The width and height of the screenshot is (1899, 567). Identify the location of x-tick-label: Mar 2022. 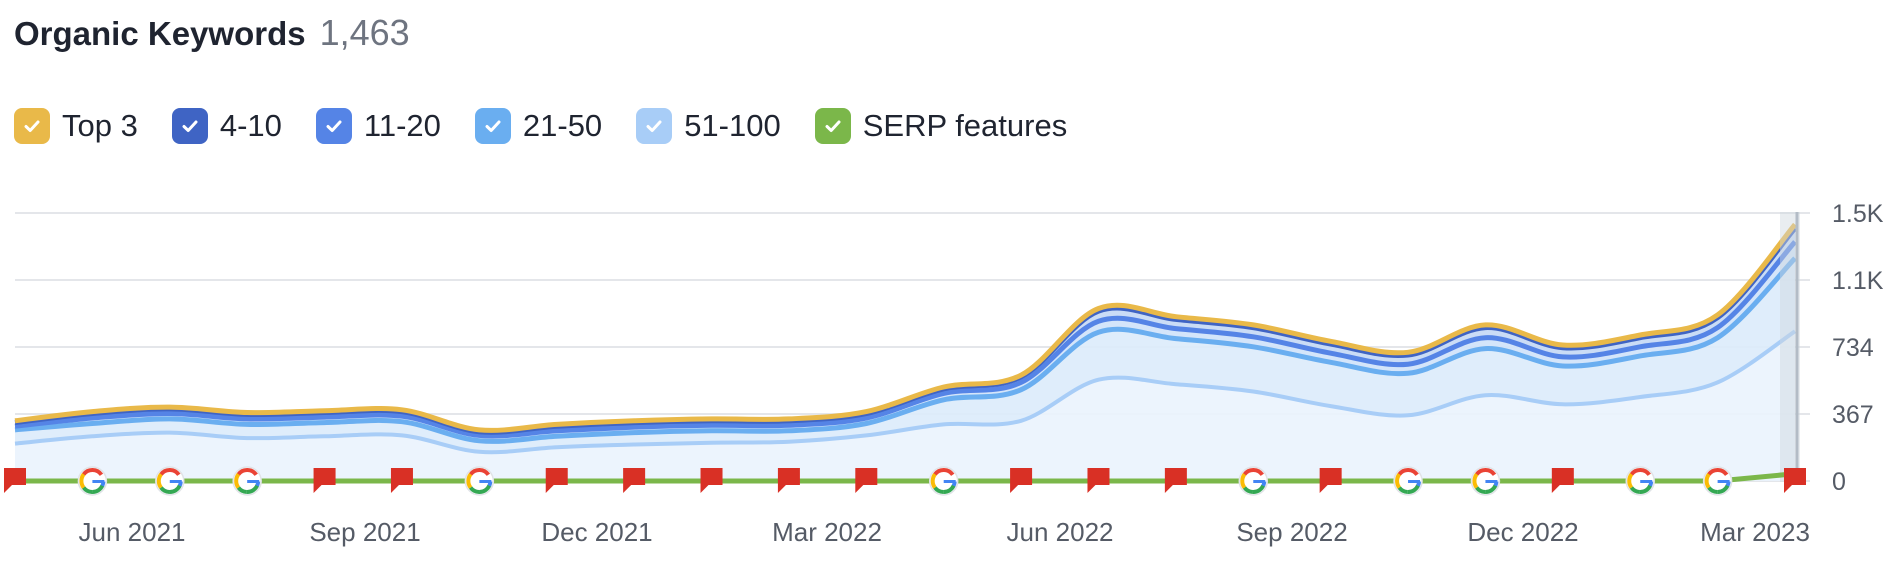
(827, 532).